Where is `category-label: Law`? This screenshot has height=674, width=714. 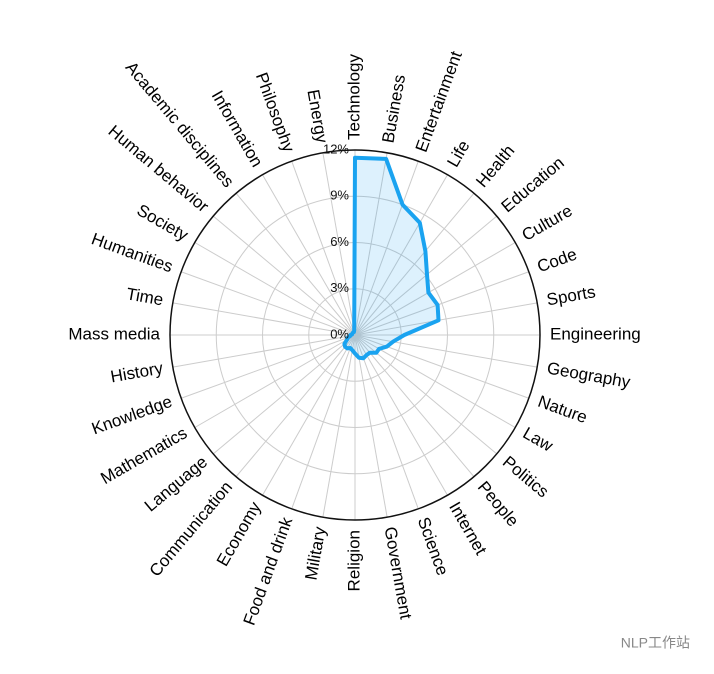 category-label: Law is located at coordinates (538, 439).